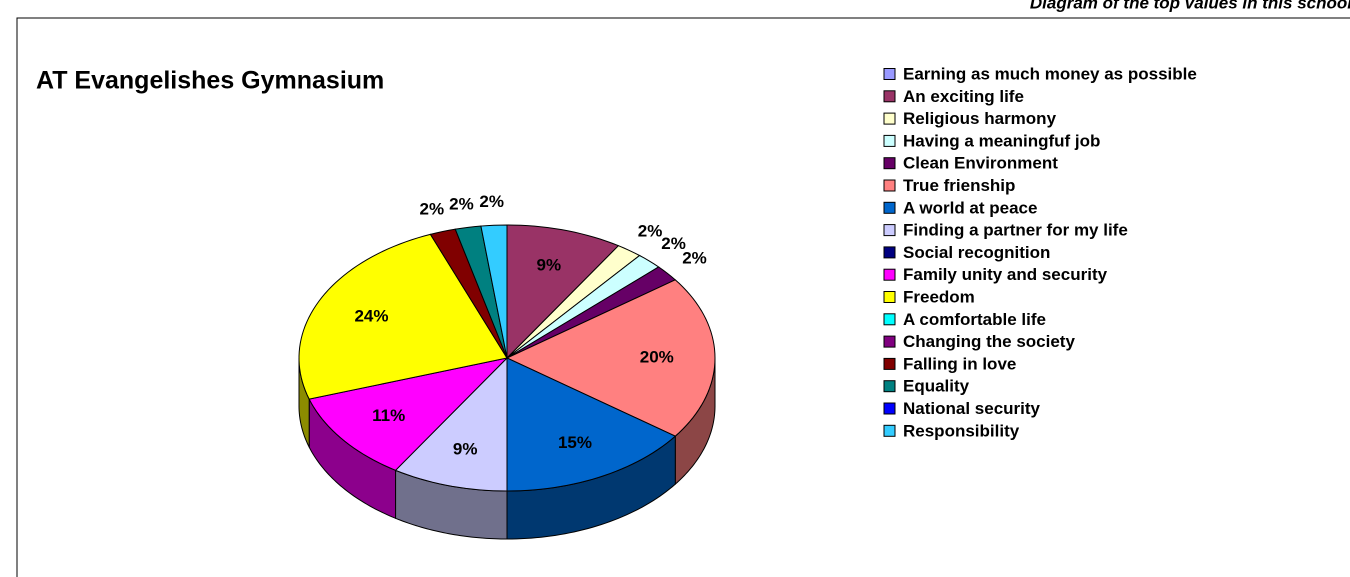 Image resolution: width=1350 pixels, height=577 pixels. Describe the element at coordinates (657, 356) in the screenshot. I see `data-label: 20%` at that location.